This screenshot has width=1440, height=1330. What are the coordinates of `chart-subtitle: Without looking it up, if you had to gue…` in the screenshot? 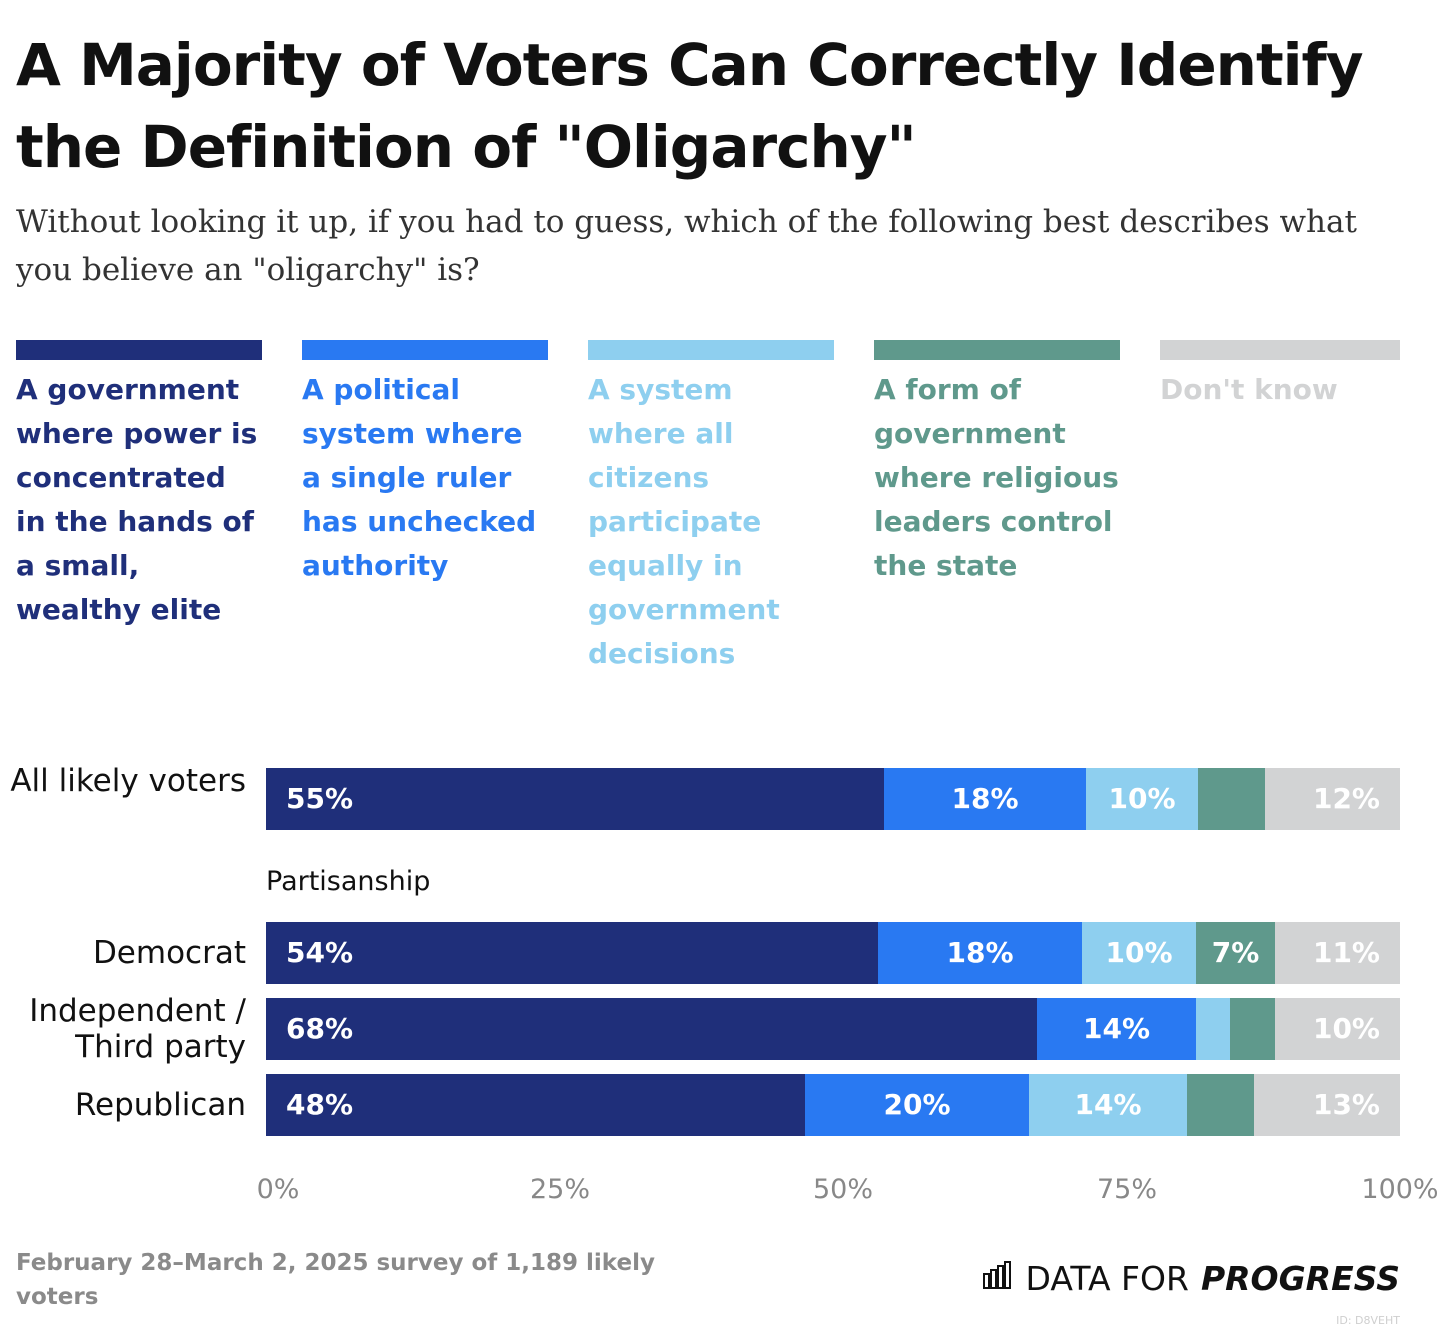 It's located at (686, 246).